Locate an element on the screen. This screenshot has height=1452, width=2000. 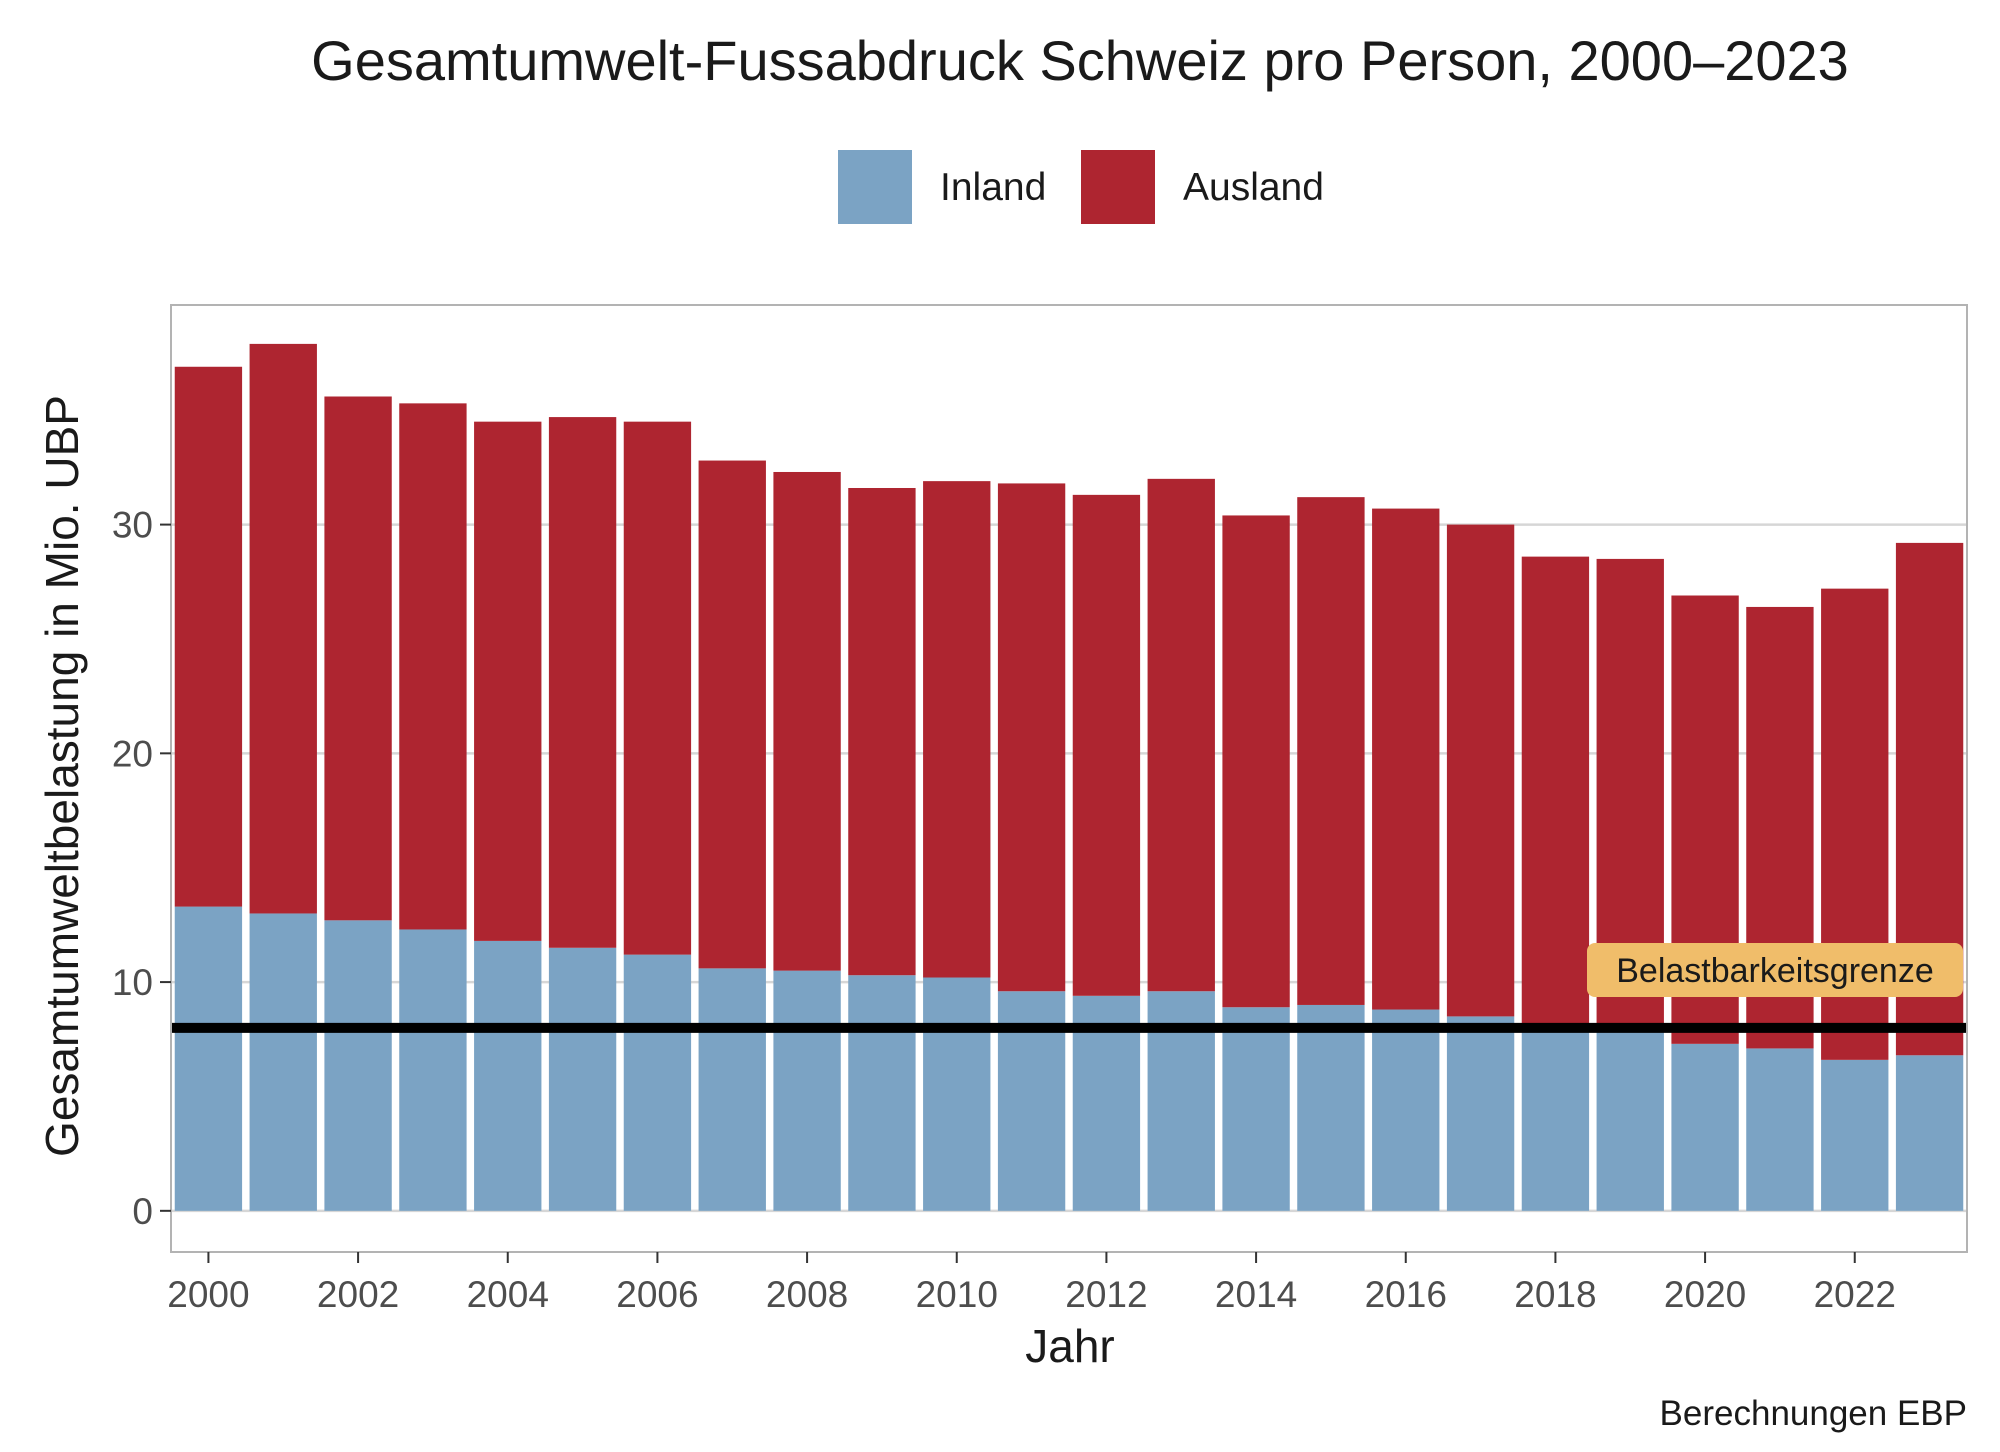
bar-inland-2023 is located at coordinates (1929, 1133).